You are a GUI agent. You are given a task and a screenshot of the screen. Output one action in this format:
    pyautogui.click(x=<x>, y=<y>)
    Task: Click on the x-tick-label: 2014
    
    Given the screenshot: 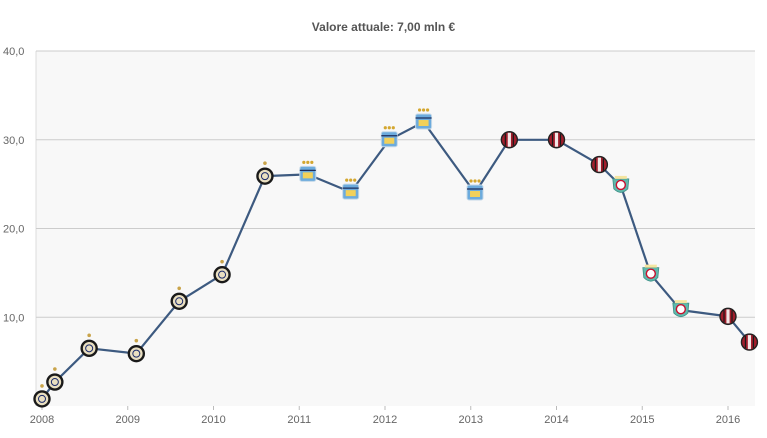 What is the action you would take?
    pyautogui.click(x=556, y=420)
    